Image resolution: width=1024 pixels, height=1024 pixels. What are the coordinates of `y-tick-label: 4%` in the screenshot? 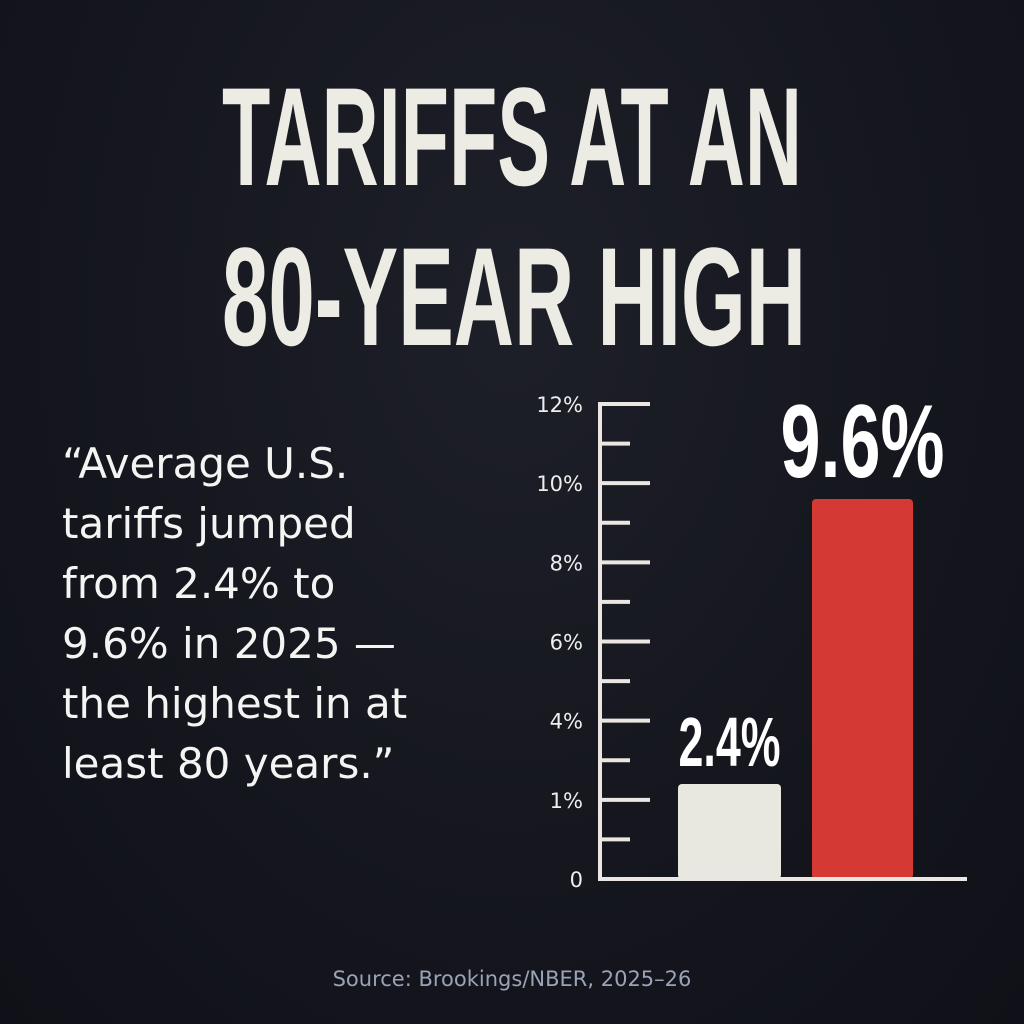 It's located at (566, 722).